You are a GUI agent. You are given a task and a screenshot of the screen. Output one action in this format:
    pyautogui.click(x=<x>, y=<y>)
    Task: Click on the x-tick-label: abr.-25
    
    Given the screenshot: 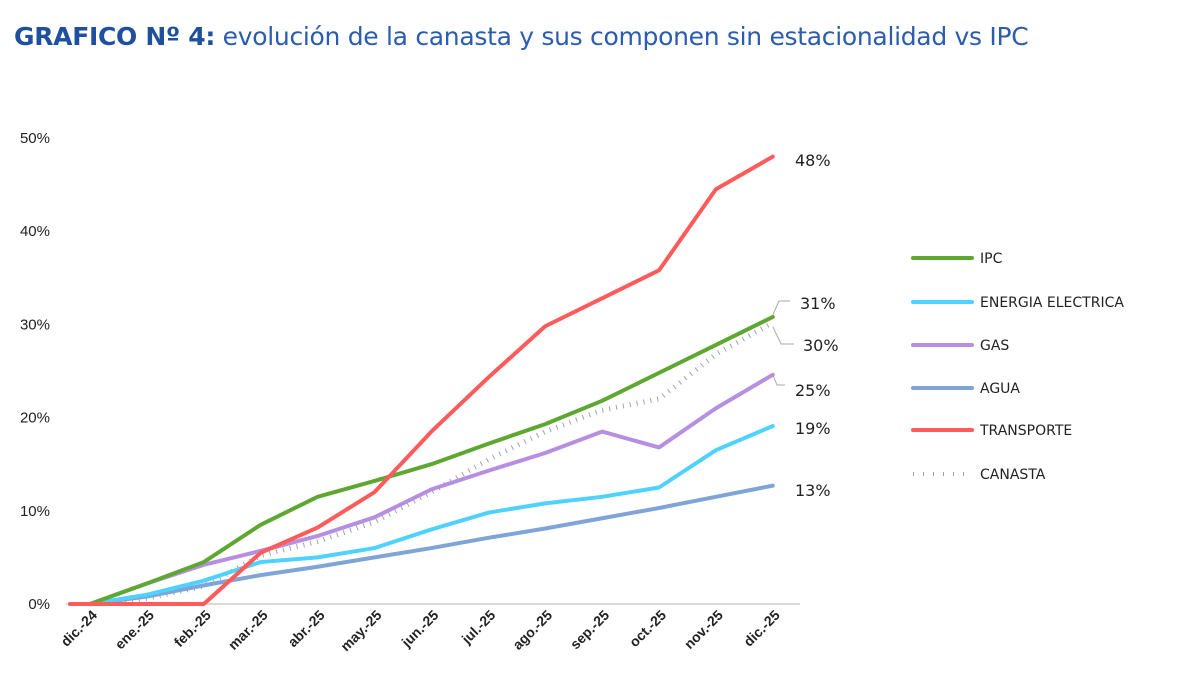 What is the action you would take?
    pyautogui.click(x=305, y=628)
    